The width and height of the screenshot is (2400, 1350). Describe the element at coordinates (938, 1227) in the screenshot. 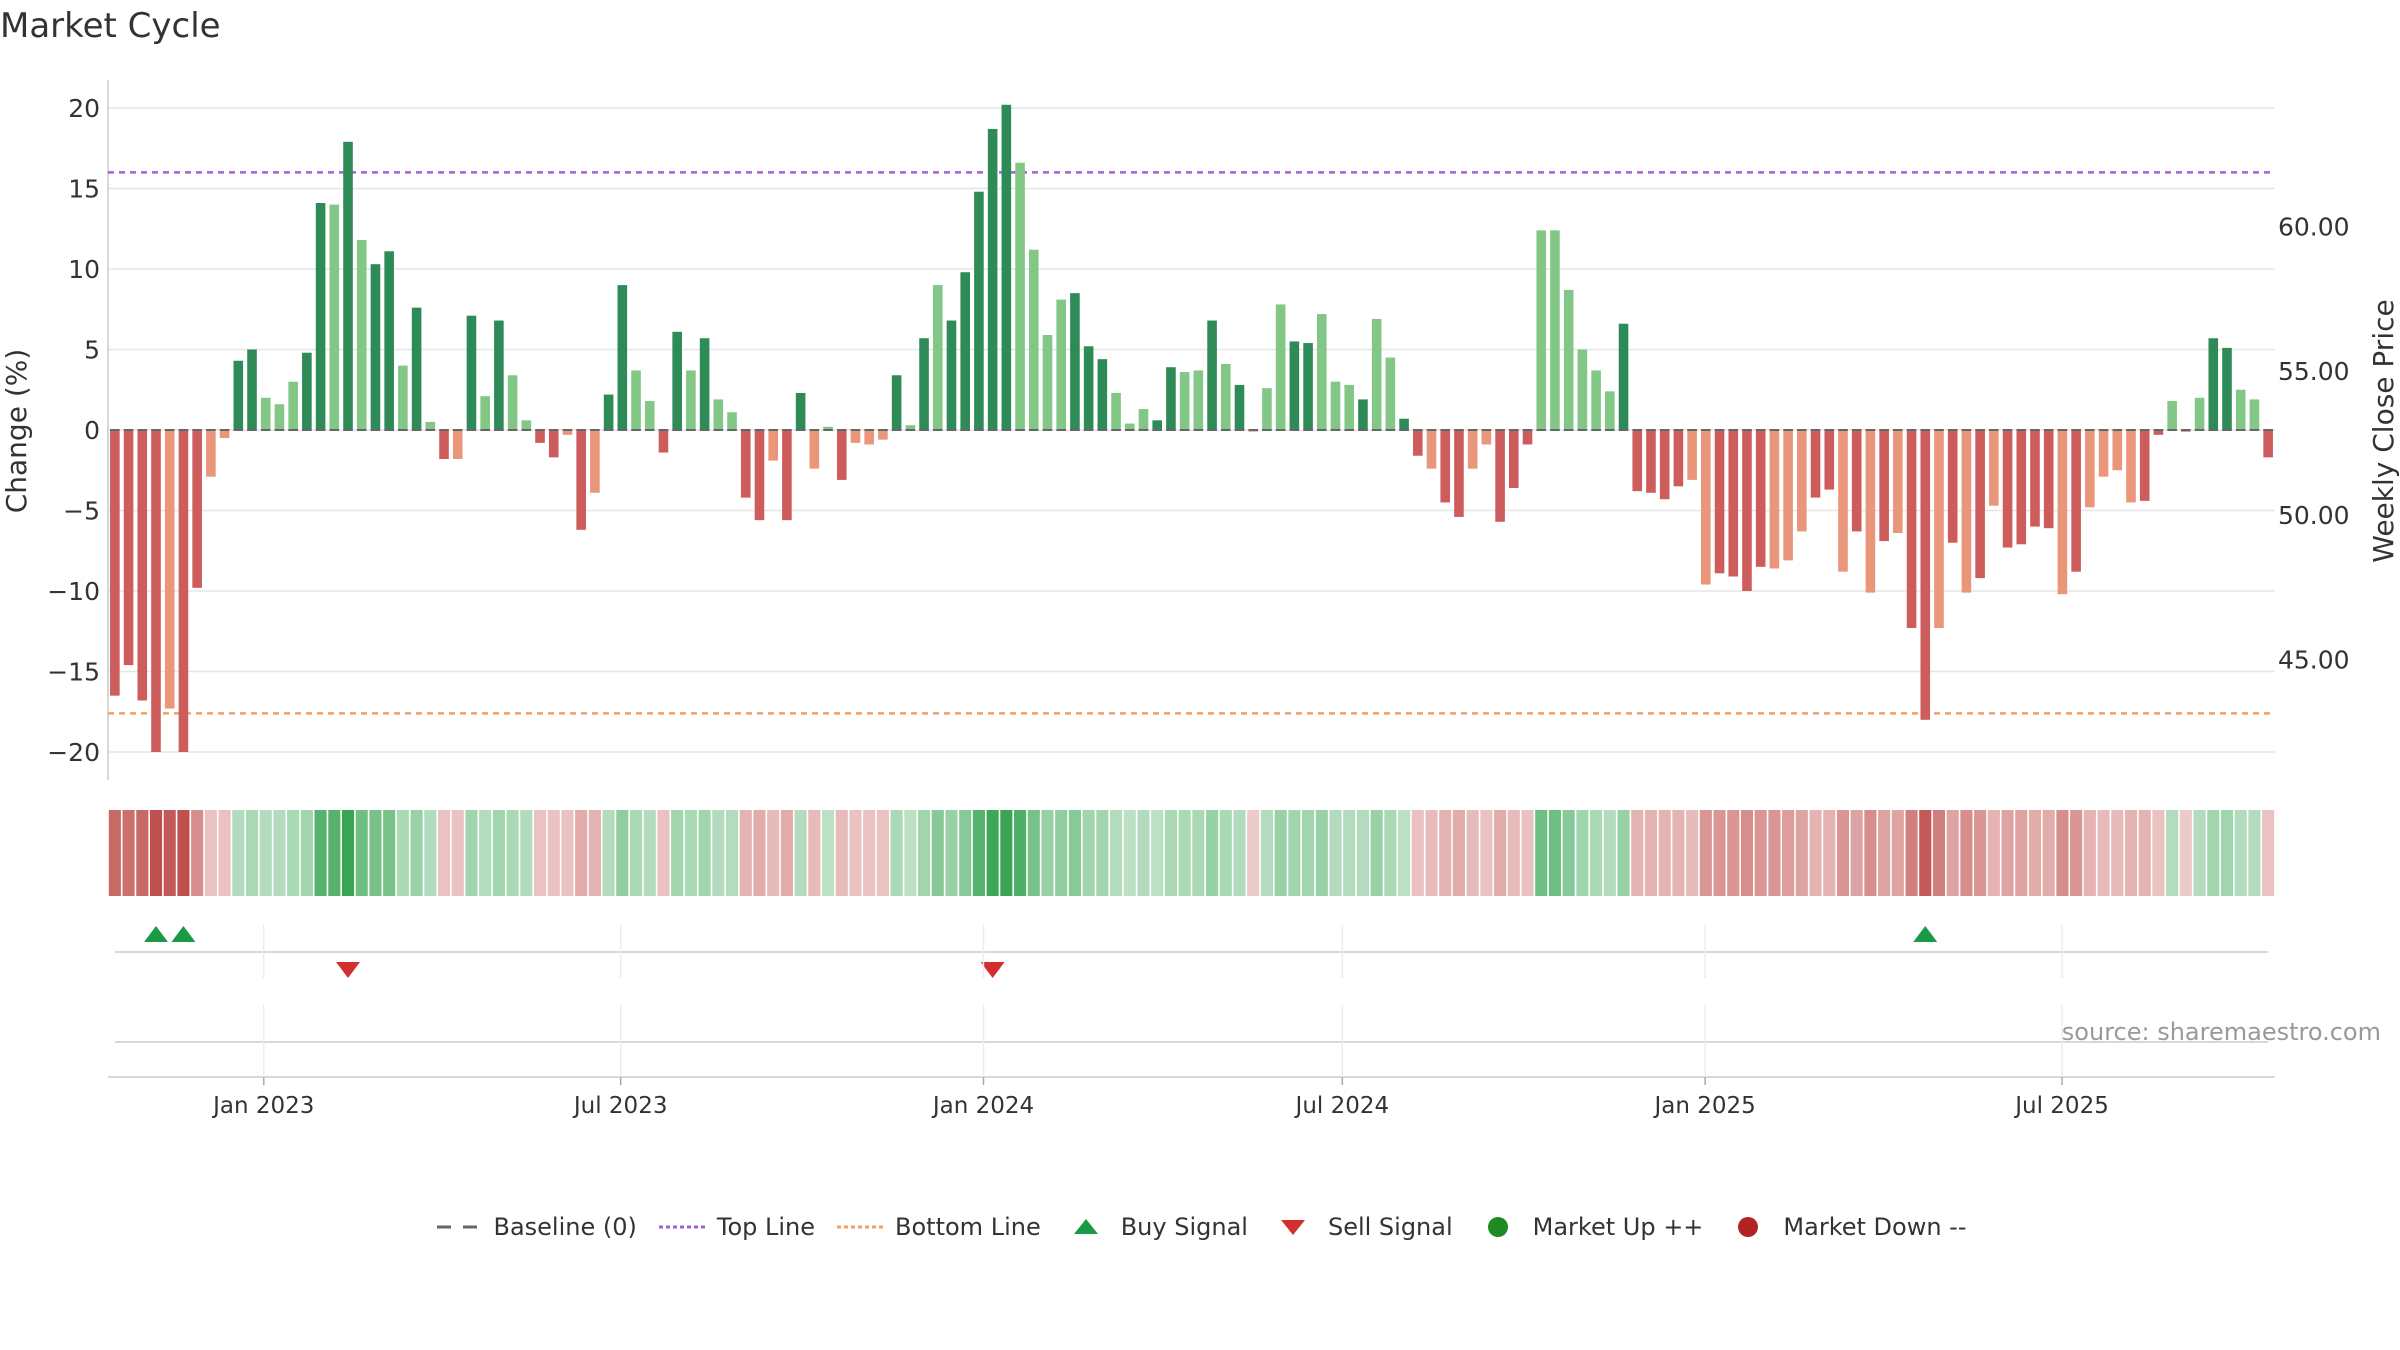

I see `legend-item-bottom: Bottom Line` at that location.